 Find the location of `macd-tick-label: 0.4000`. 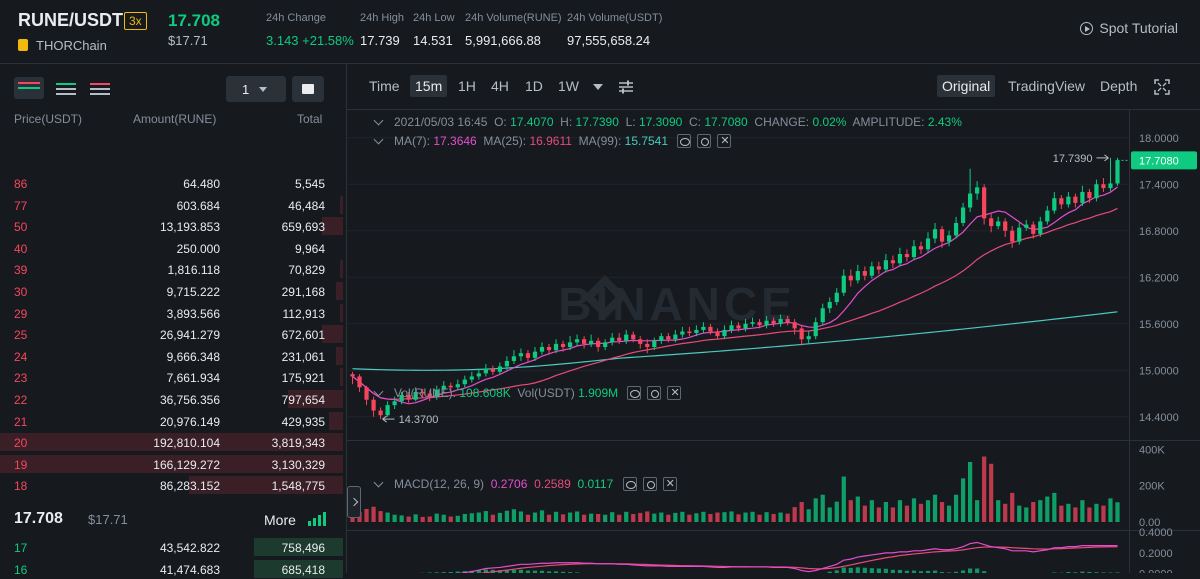

macd-tick-label: 0.4000 is located at coordinates (1156, 533).